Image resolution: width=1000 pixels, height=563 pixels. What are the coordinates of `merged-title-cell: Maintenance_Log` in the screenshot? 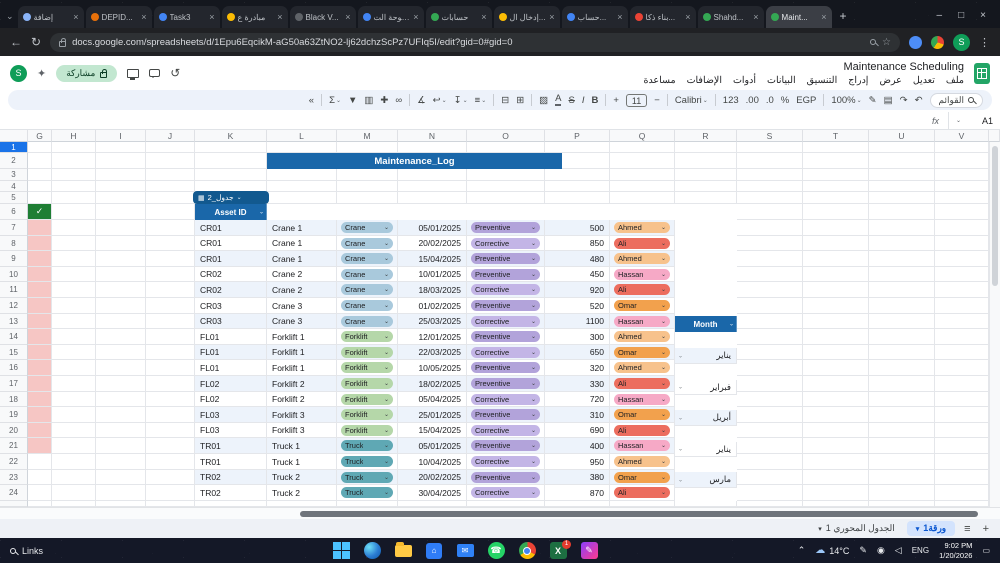 It's located at (414, 161).